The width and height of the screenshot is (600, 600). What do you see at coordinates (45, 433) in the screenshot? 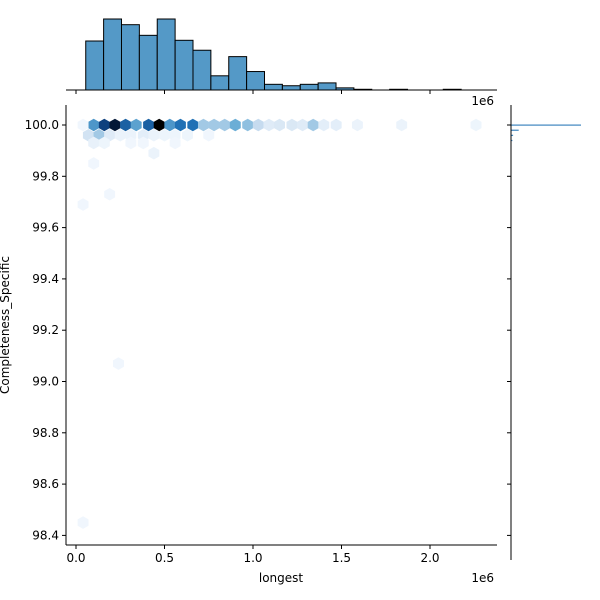
I see `y-tick-label: 98.8` at bounding box center [45, 433].